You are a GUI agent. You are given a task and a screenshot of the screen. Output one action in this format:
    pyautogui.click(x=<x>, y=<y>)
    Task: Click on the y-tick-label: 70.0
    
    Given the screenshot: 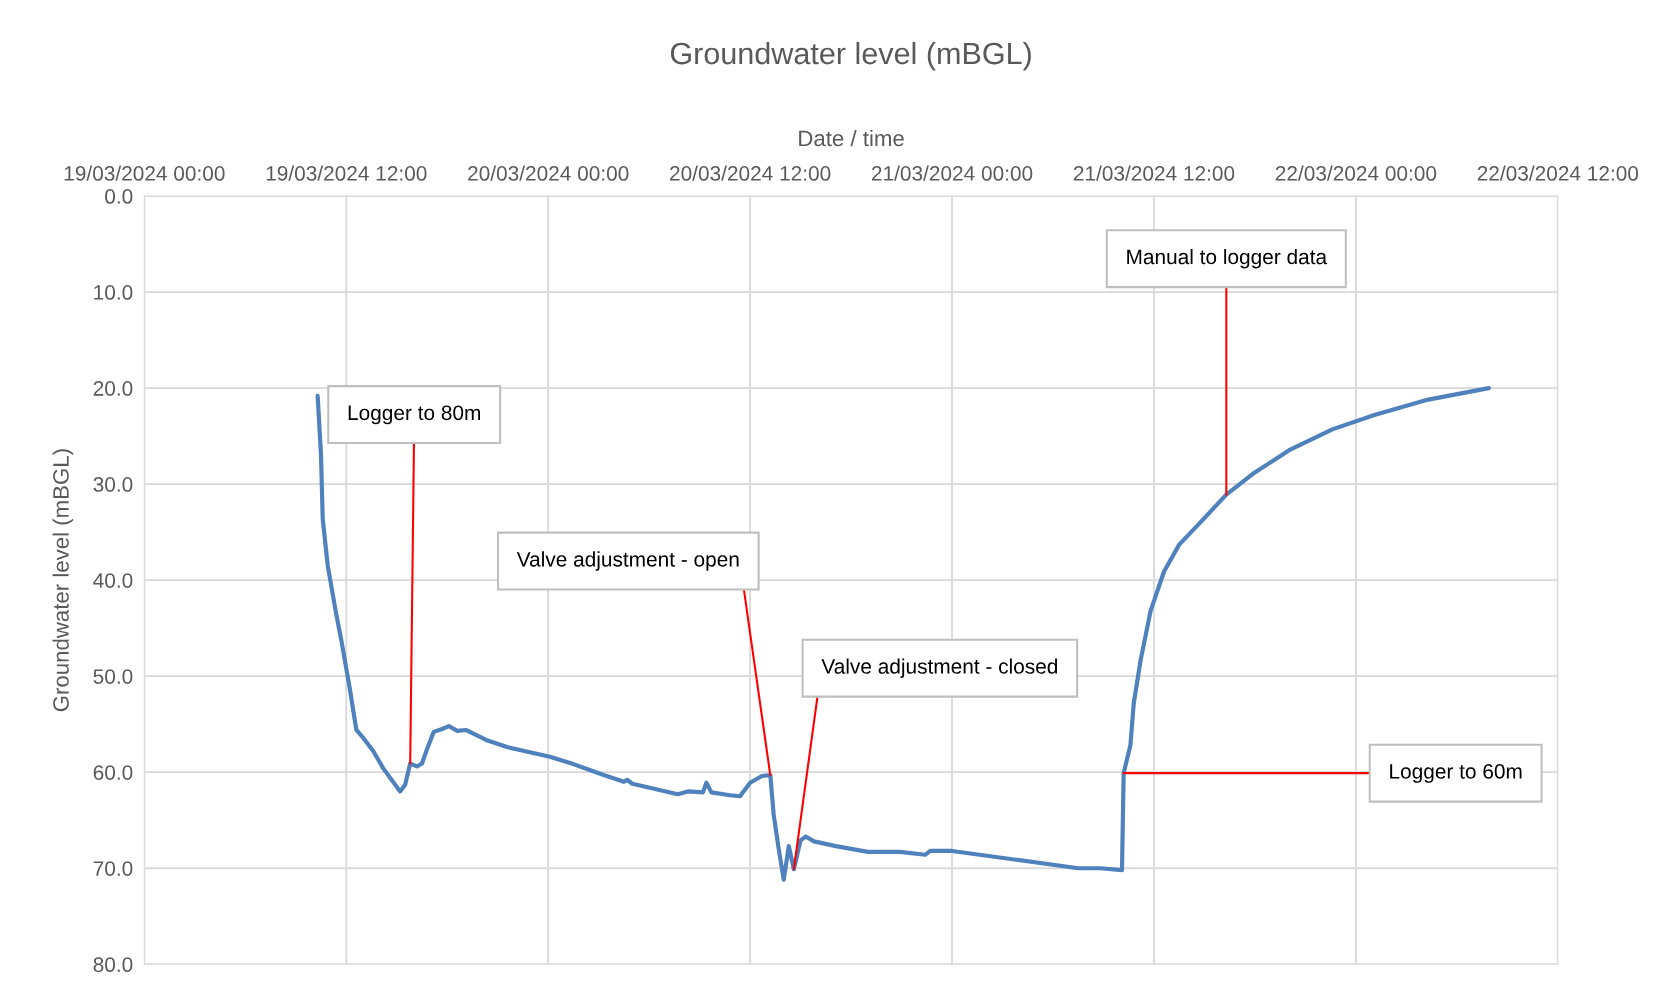 What is the action you would take?
    pyautogui.click(x=113, y=868)
    